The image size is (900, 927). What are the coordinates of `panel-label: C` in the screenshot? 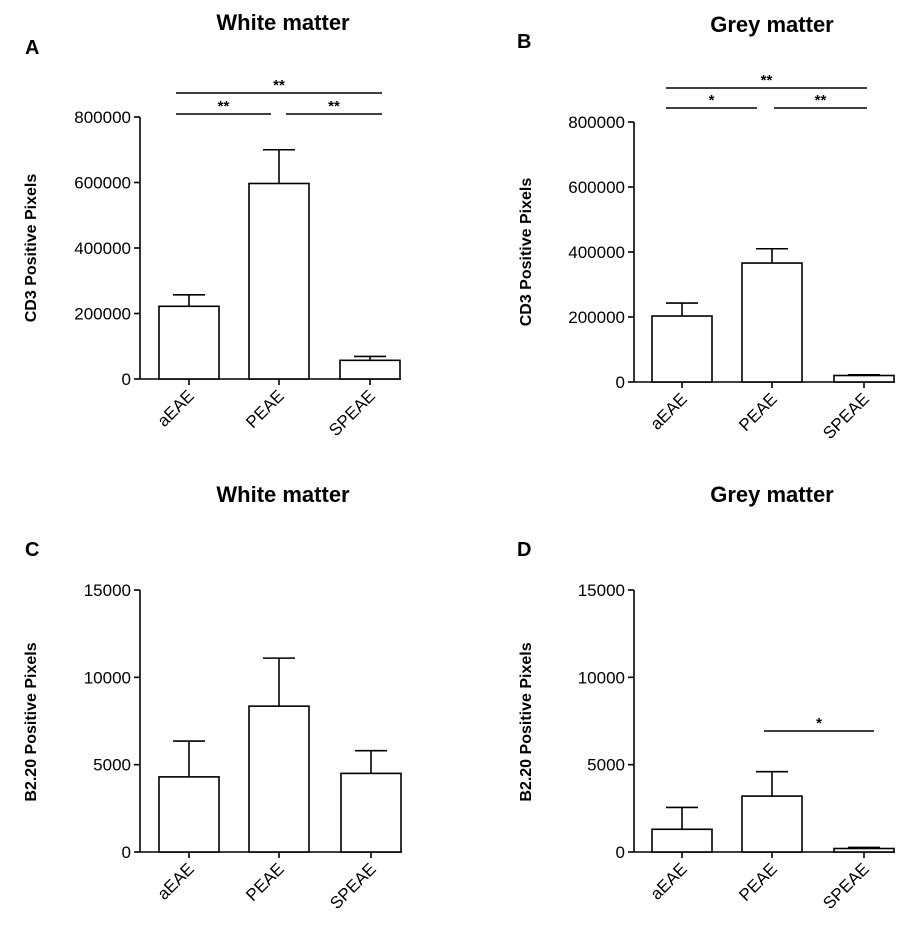 It's located at (32, 550).